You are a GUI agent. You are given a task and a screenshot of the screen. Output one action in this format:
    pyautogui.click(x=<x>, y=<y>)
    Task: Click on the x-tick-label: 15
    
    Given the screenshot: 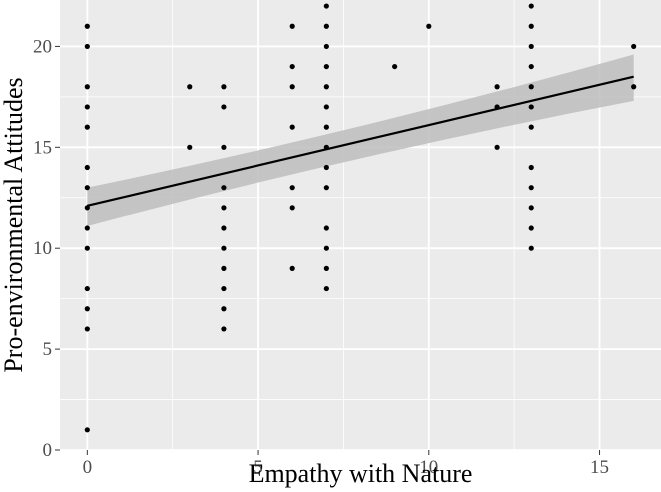 What is the action you would take?
    pyautogui.click(x=599, y=467)
    